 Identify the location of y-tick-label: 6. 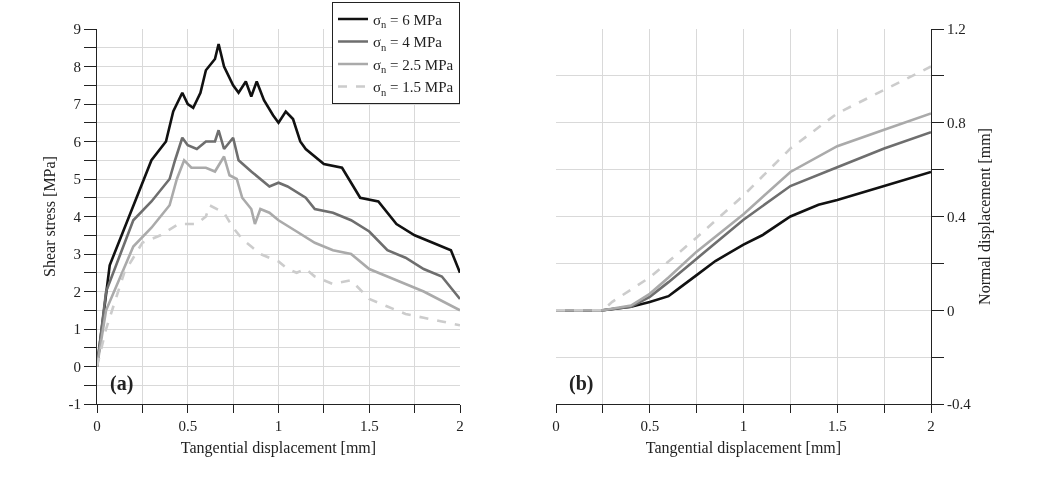
(77, 141).